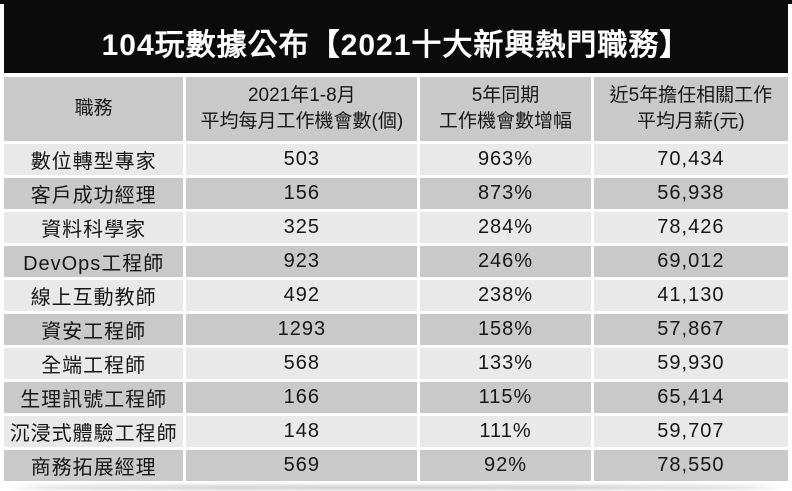  What do you see at coordinates (94, 193) in the screenshot?
I see `job-title-cell: 客戶成功經理` at bounding box center [94, 193].